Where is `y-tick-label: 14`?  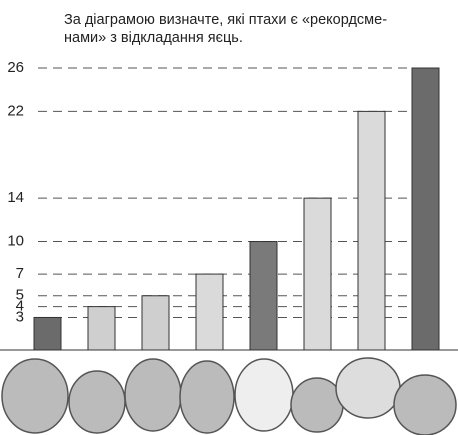 y-tick-label: 14 is located at coordinates (15, 197).